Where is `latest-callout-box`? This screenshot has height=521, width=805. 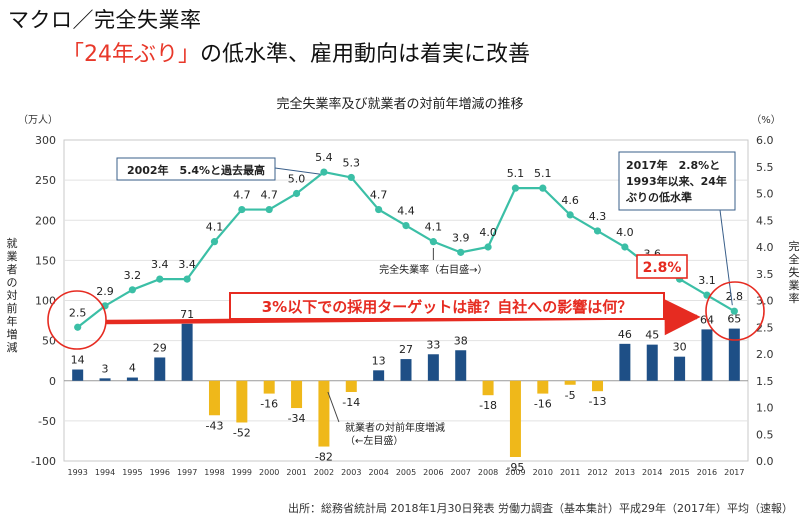 latest-callout-box is located at coordinates (677, 181).